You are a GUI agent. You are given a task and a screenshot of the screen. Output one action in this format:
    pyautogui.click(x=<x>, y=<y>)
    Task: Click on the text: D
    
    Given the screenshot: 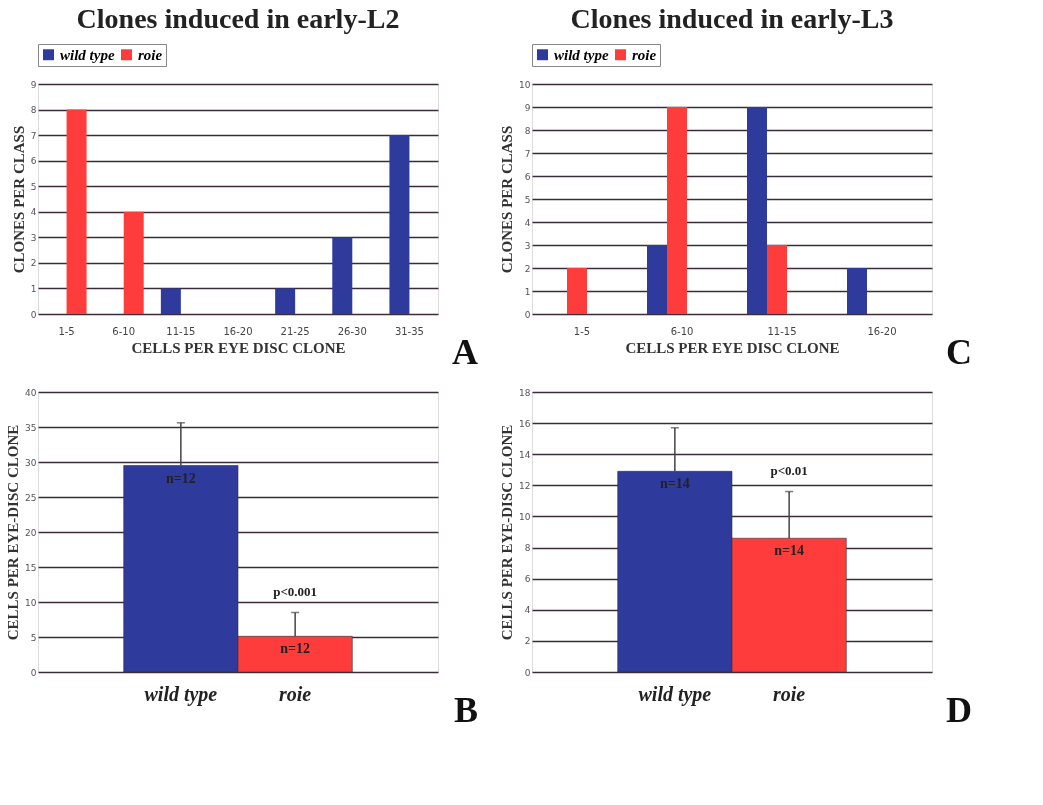 What is the action you would take?
    pyautogui.click(x=959, y=710)
    